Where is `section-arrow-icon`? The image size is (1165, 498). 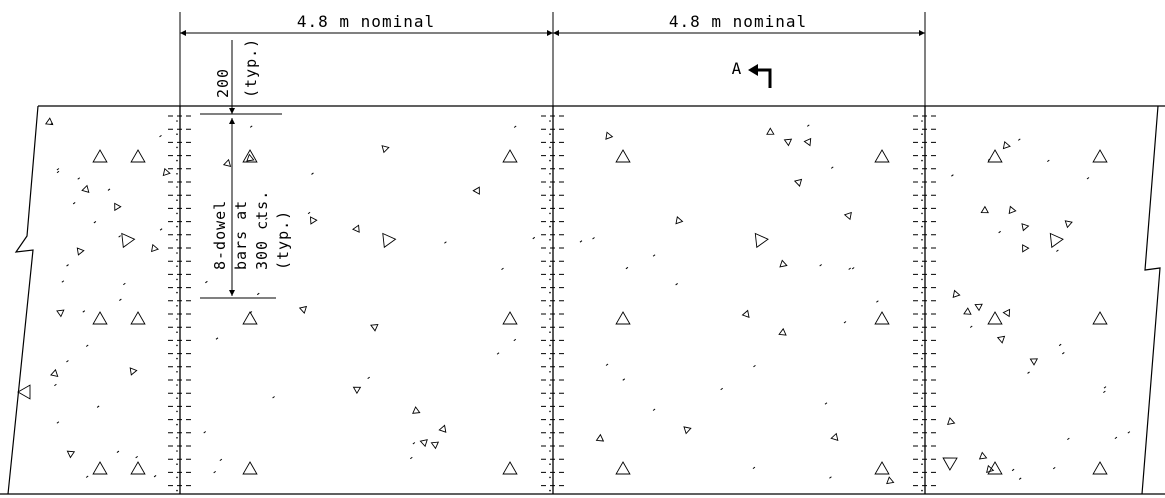 section-arrow-icon is located at coordinates (763, 78).